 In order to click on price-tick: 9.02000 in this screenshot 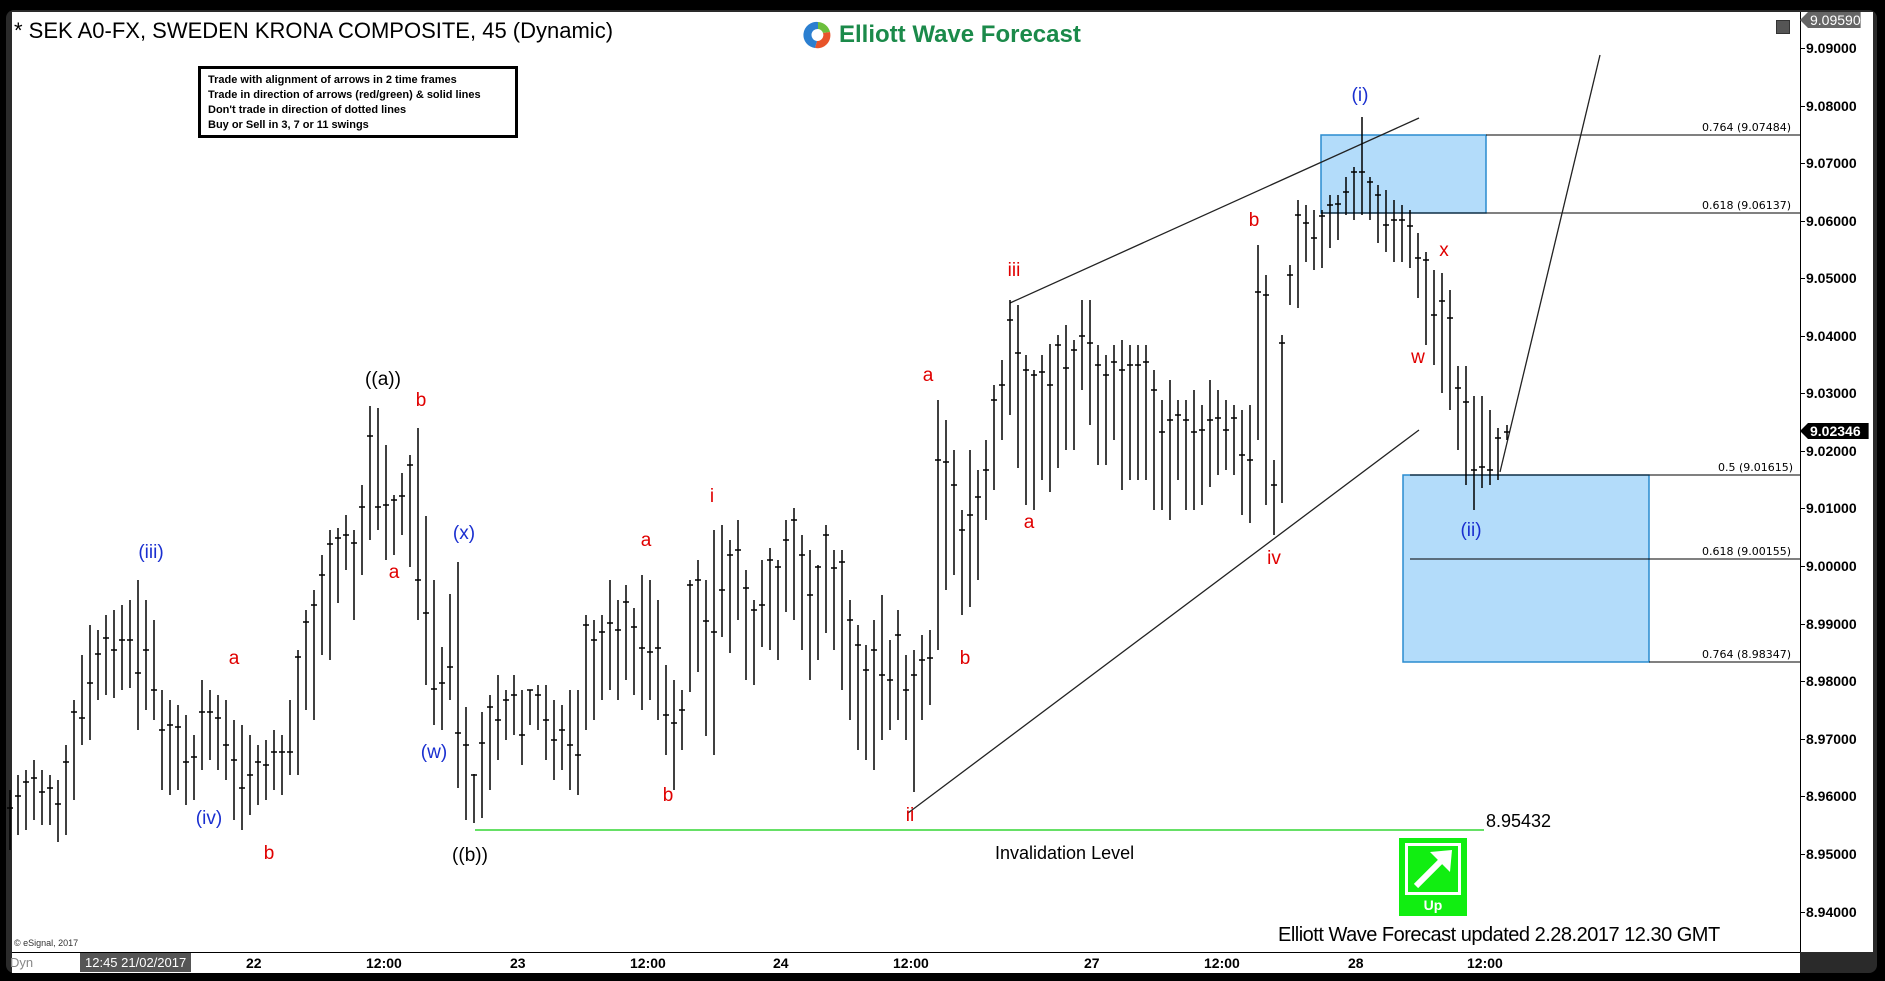, I will do `click(1831, 451)`.